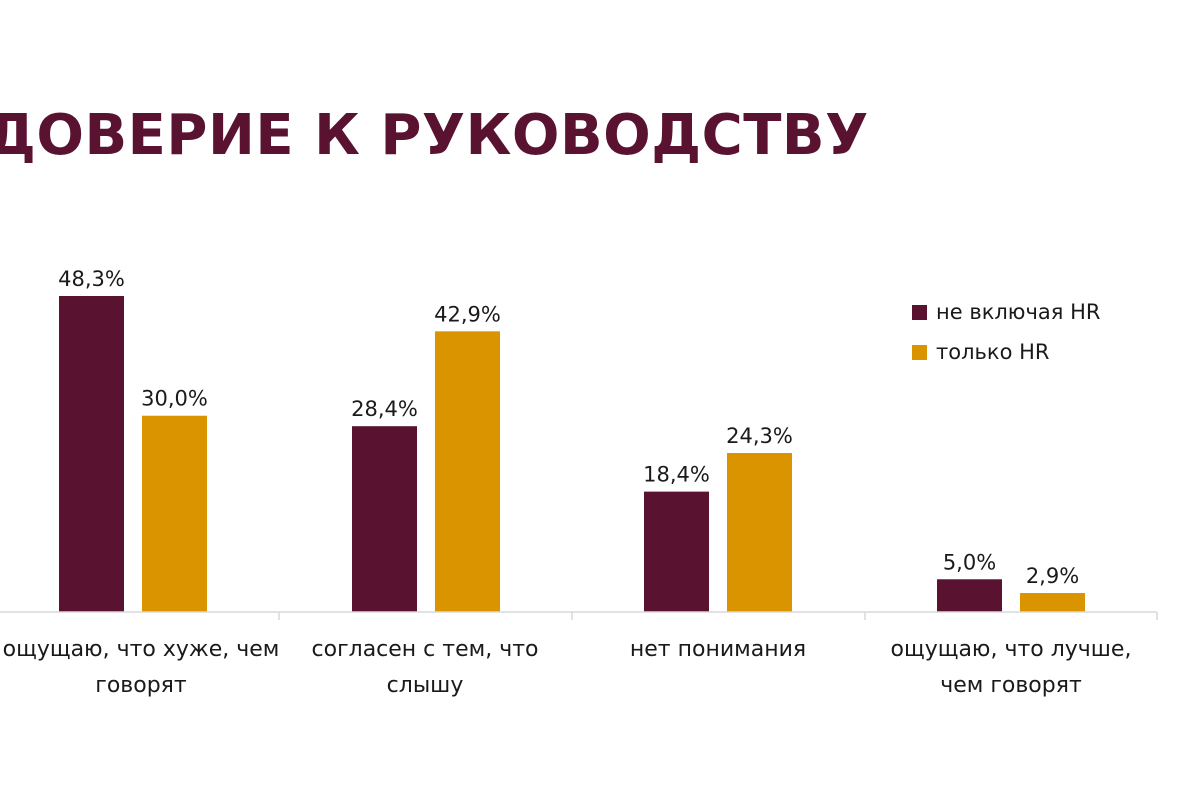  What do you see at coordinates (993, 352) in the screenshot?
I see `legend-label-series-2: только HR` at bounding box center [993, 352].